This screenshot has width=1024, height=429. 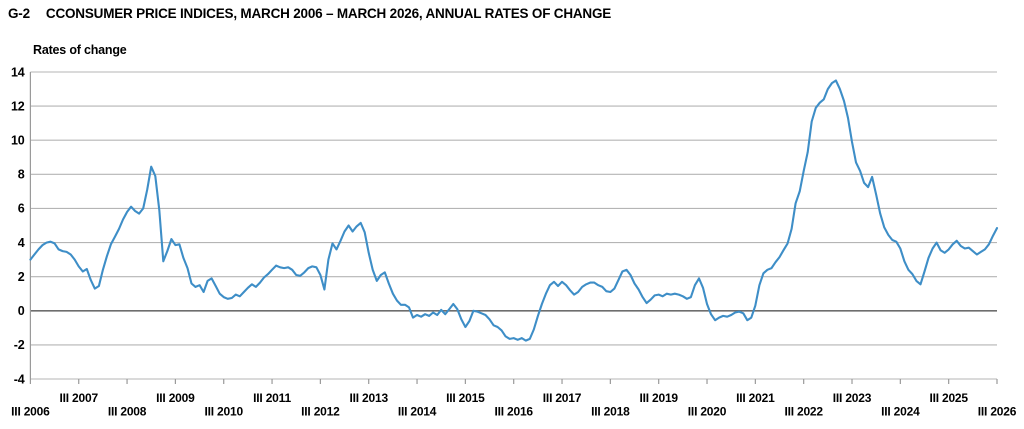 I want to click on y-tick-label: 12, so click(x=18, y=106).